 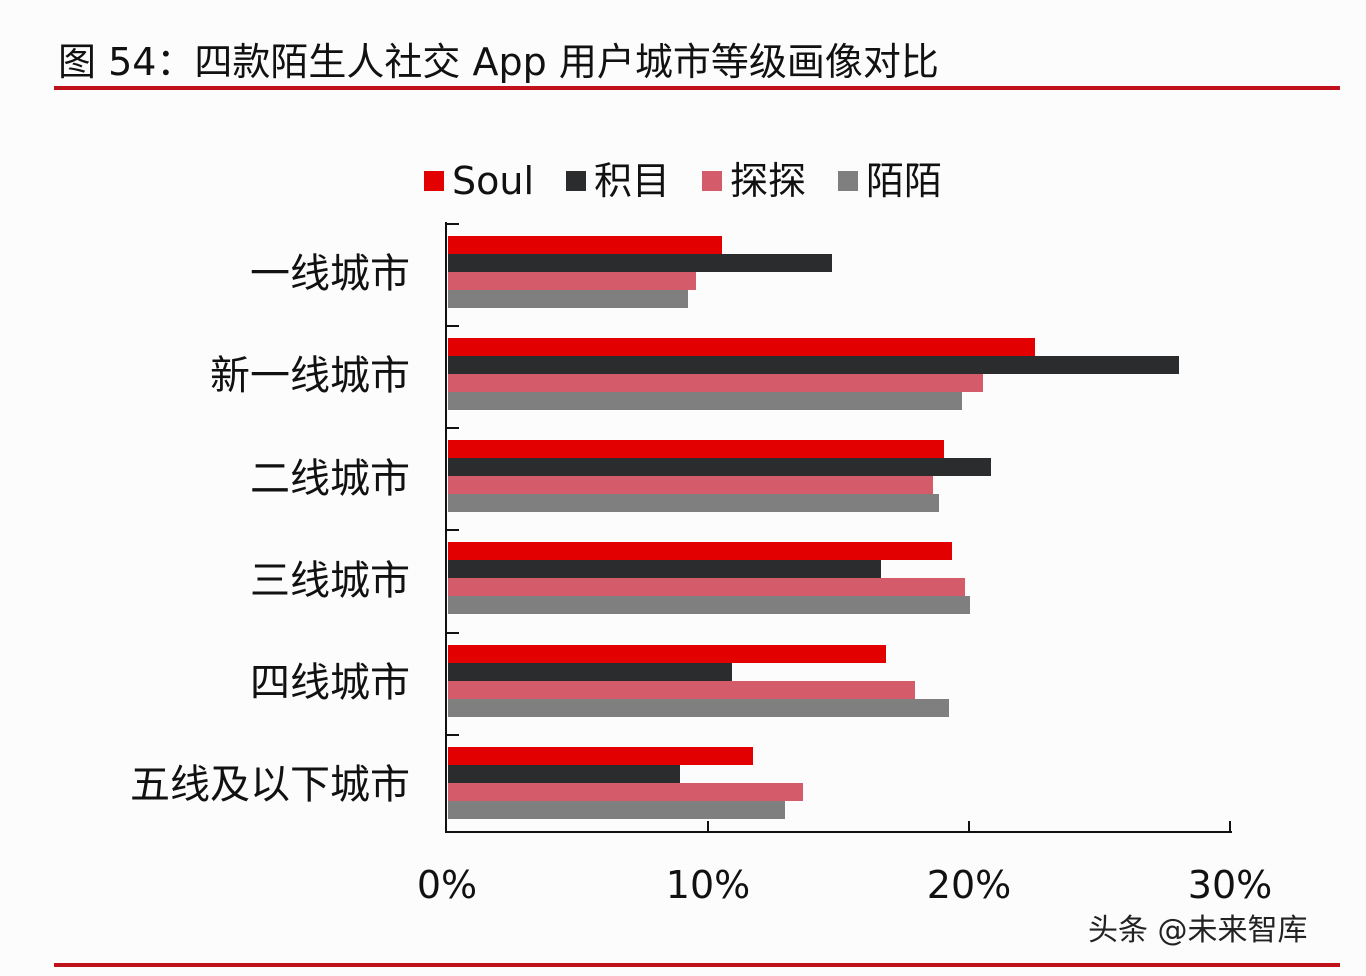 What do you see at coordinates (697, 88) in the screenshot?
I see `title-underline` at bounding box center [697, 88].